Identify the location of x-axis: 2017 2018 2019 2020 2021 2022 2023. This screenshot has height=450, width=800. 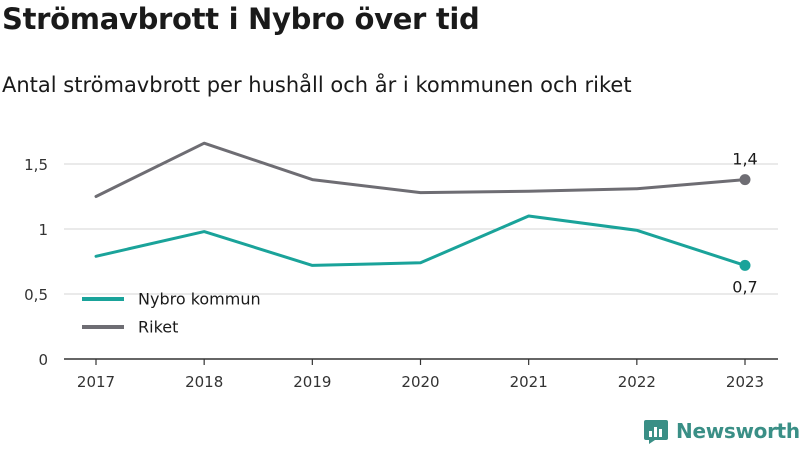
(421, 374).